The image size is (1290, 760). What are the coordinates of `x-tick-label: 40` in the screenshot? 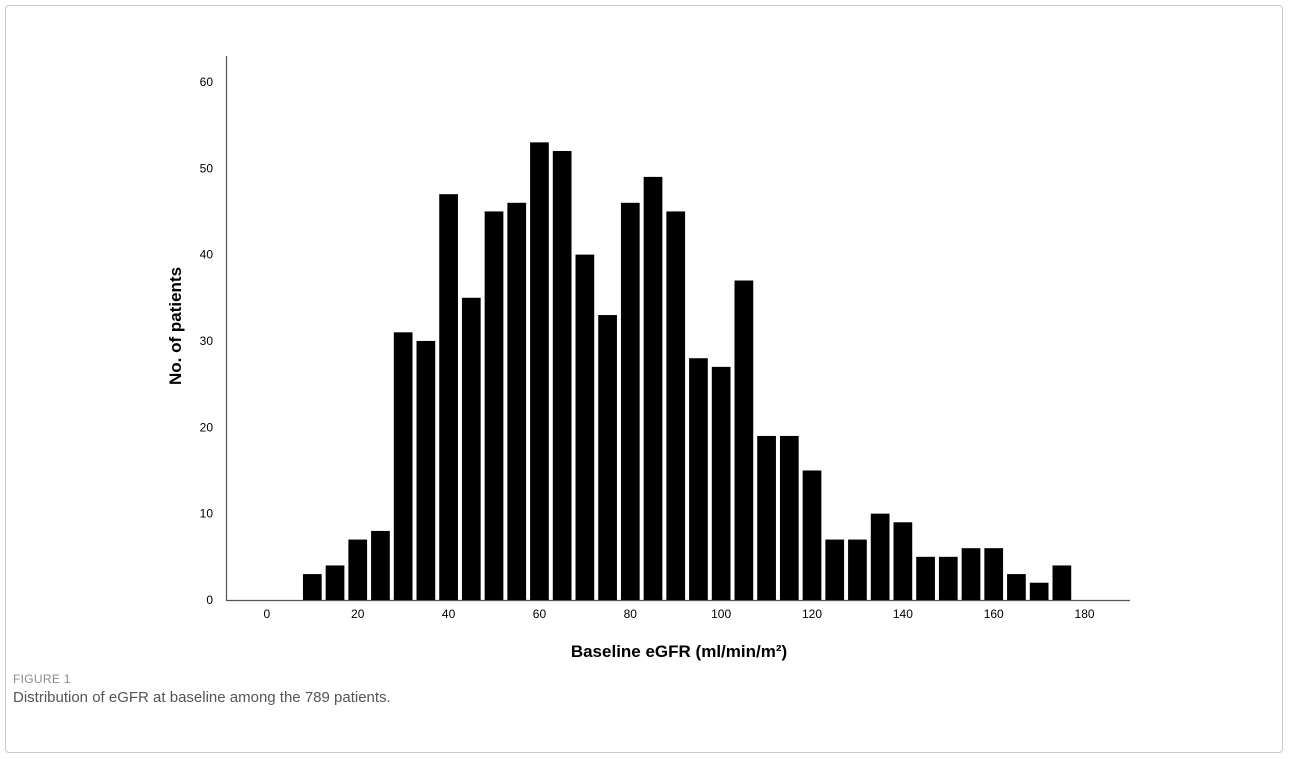 It's located at (449, 614).